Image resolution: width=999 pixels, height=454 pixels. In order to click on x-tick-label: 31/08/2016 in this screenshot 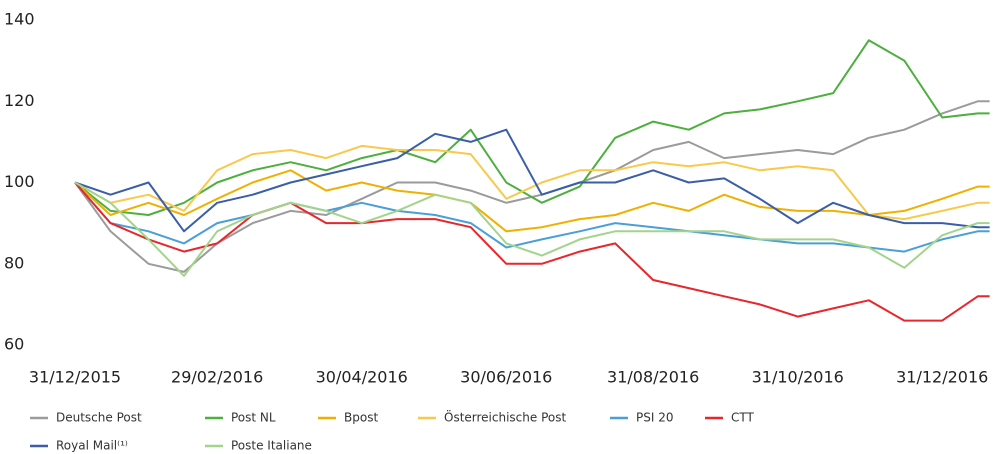, I will do `click(653, 377)`.